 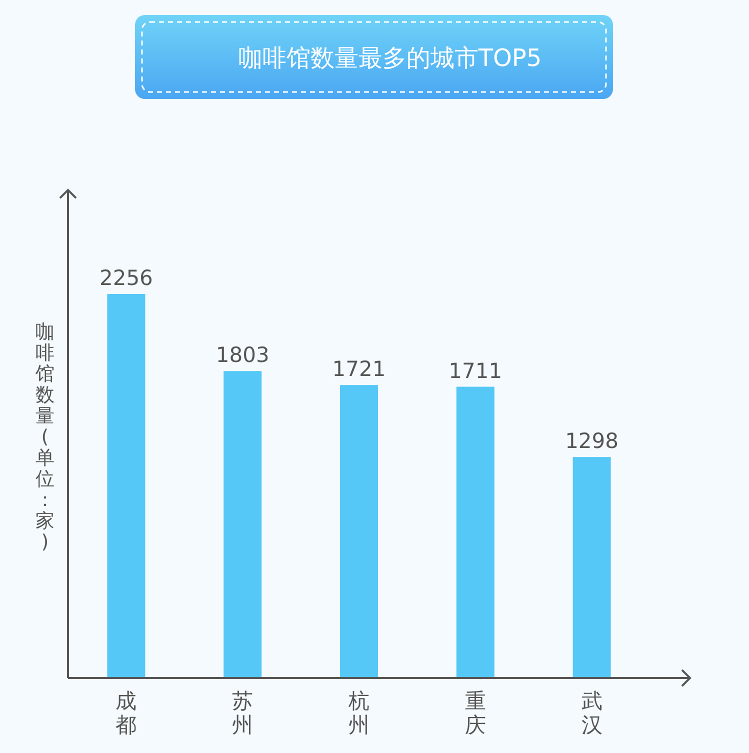 I want to click on data-label: 1721, so click(x=359, y=369).